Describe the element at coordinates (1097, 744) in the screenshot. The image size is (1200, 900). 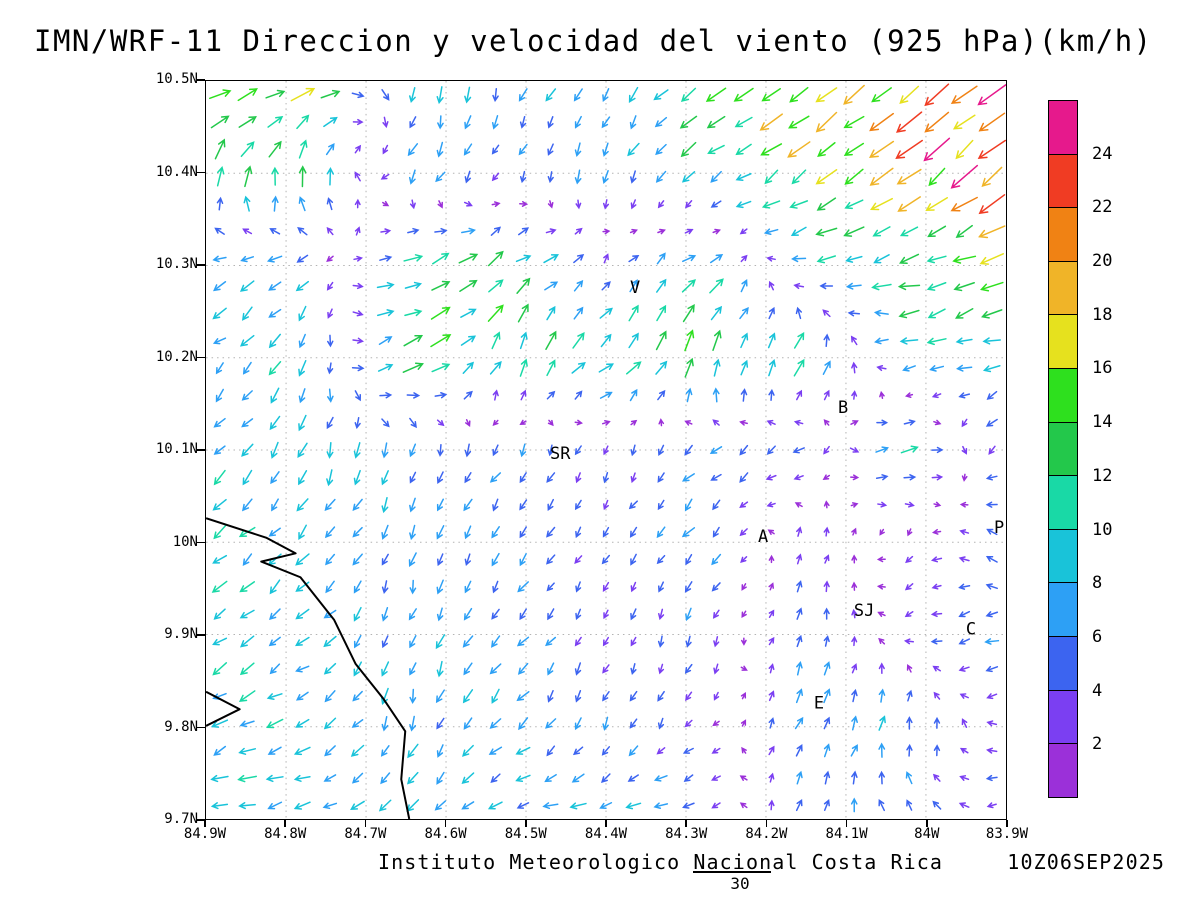
I see `colorbar-label: 2` at that location.